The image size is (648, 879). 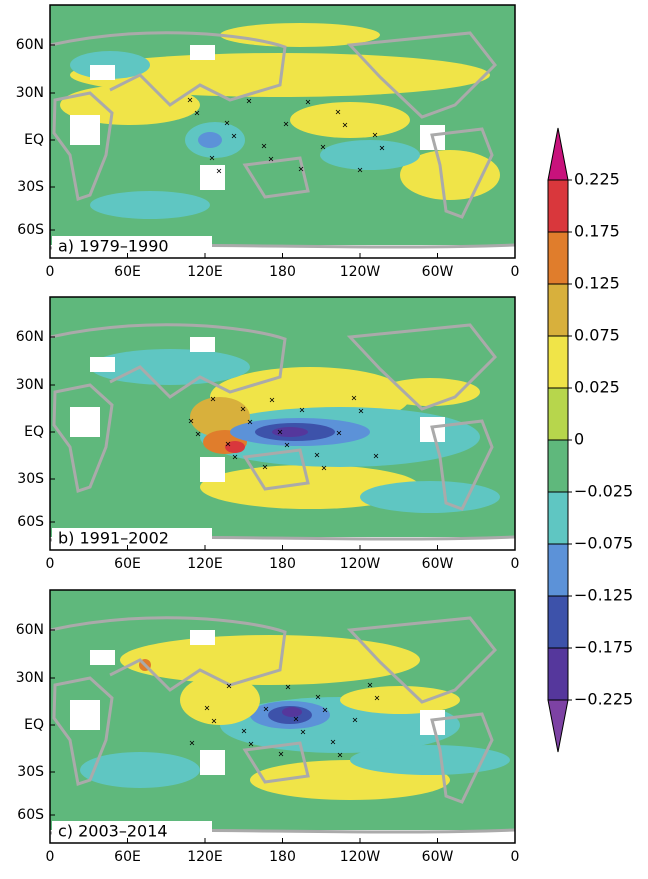 What do you see at coordinates (597, 335) in the screenshot?
I see `colorbar-tick-label: 0.075` at bounding box center [597, 335].